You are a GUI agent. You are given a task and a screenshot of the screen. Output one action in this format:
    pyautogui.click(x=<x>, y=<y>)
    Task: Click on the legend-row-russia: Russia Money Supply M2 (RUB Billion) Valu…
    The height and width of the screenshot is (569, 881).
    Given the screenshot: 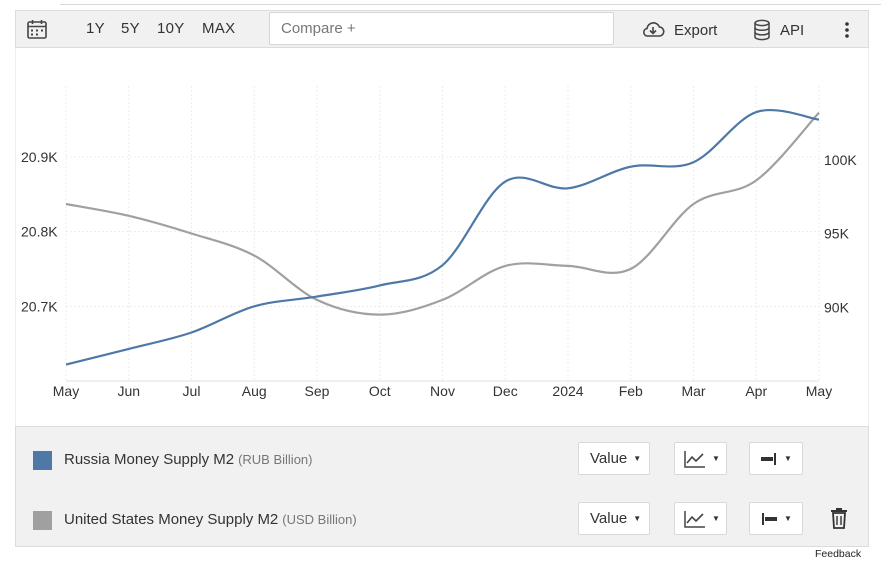 What is the action you would take?
    pyautogui.click(x=442, y=460)
    